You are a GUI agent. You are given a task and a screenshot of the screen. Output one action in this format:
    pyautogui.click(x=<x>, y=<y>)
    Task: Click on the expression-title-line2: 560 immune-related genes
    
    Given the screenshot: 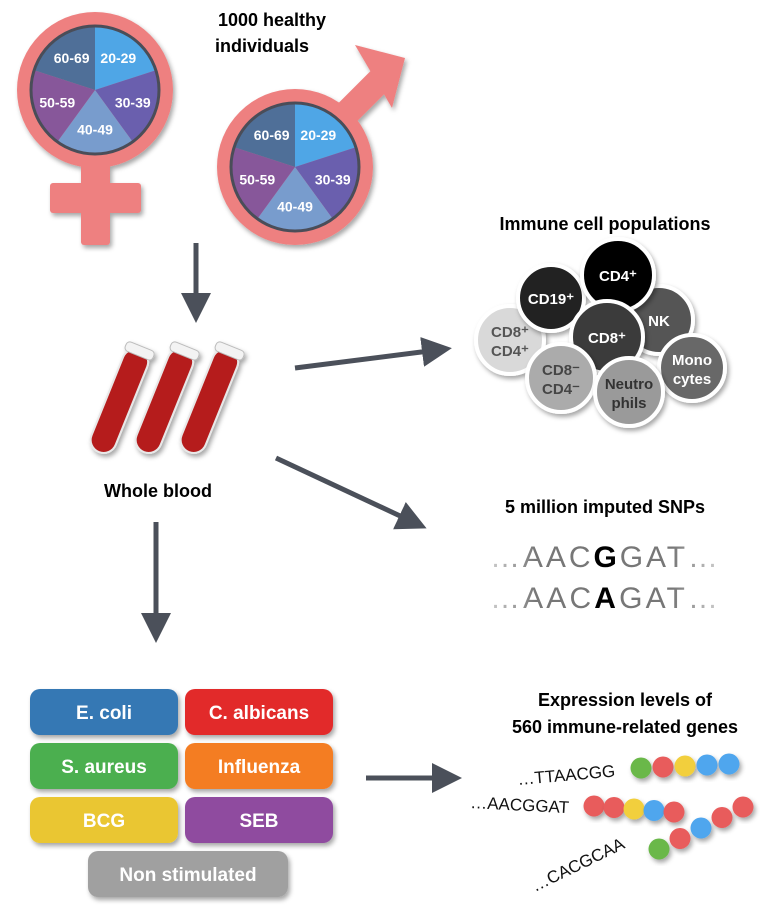 What is the action you would take?
    pyautogui.click(x=625, y=727)
    